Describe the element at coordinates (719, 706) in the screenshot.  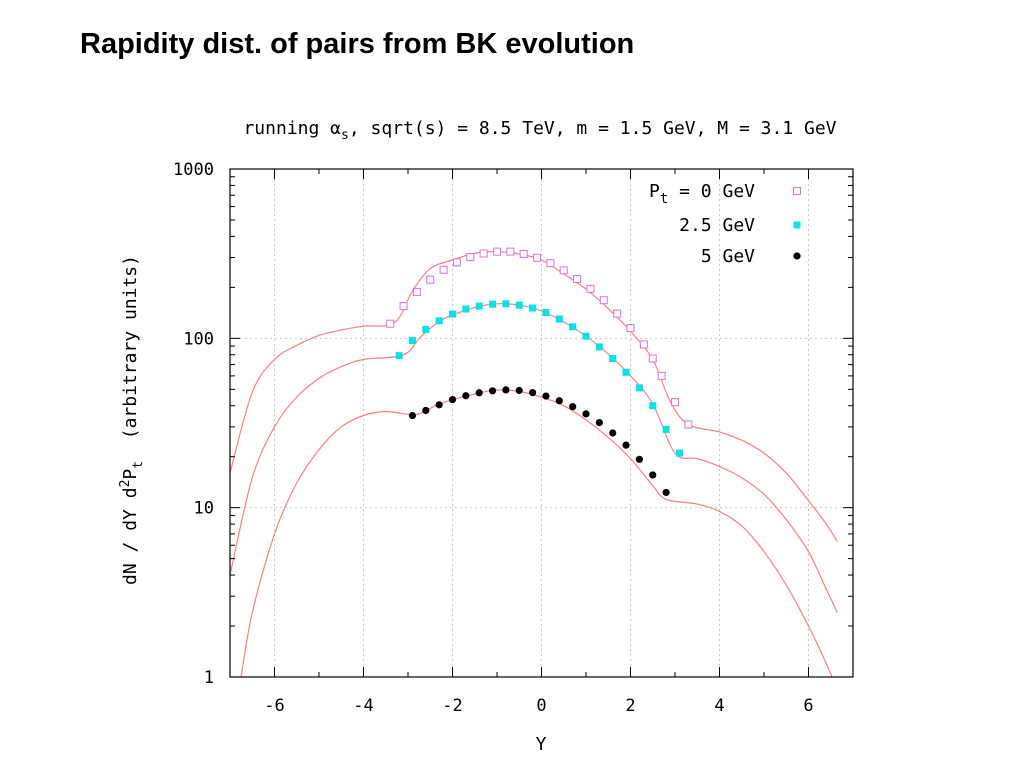
I see `x-tick-label: 4` at that location.